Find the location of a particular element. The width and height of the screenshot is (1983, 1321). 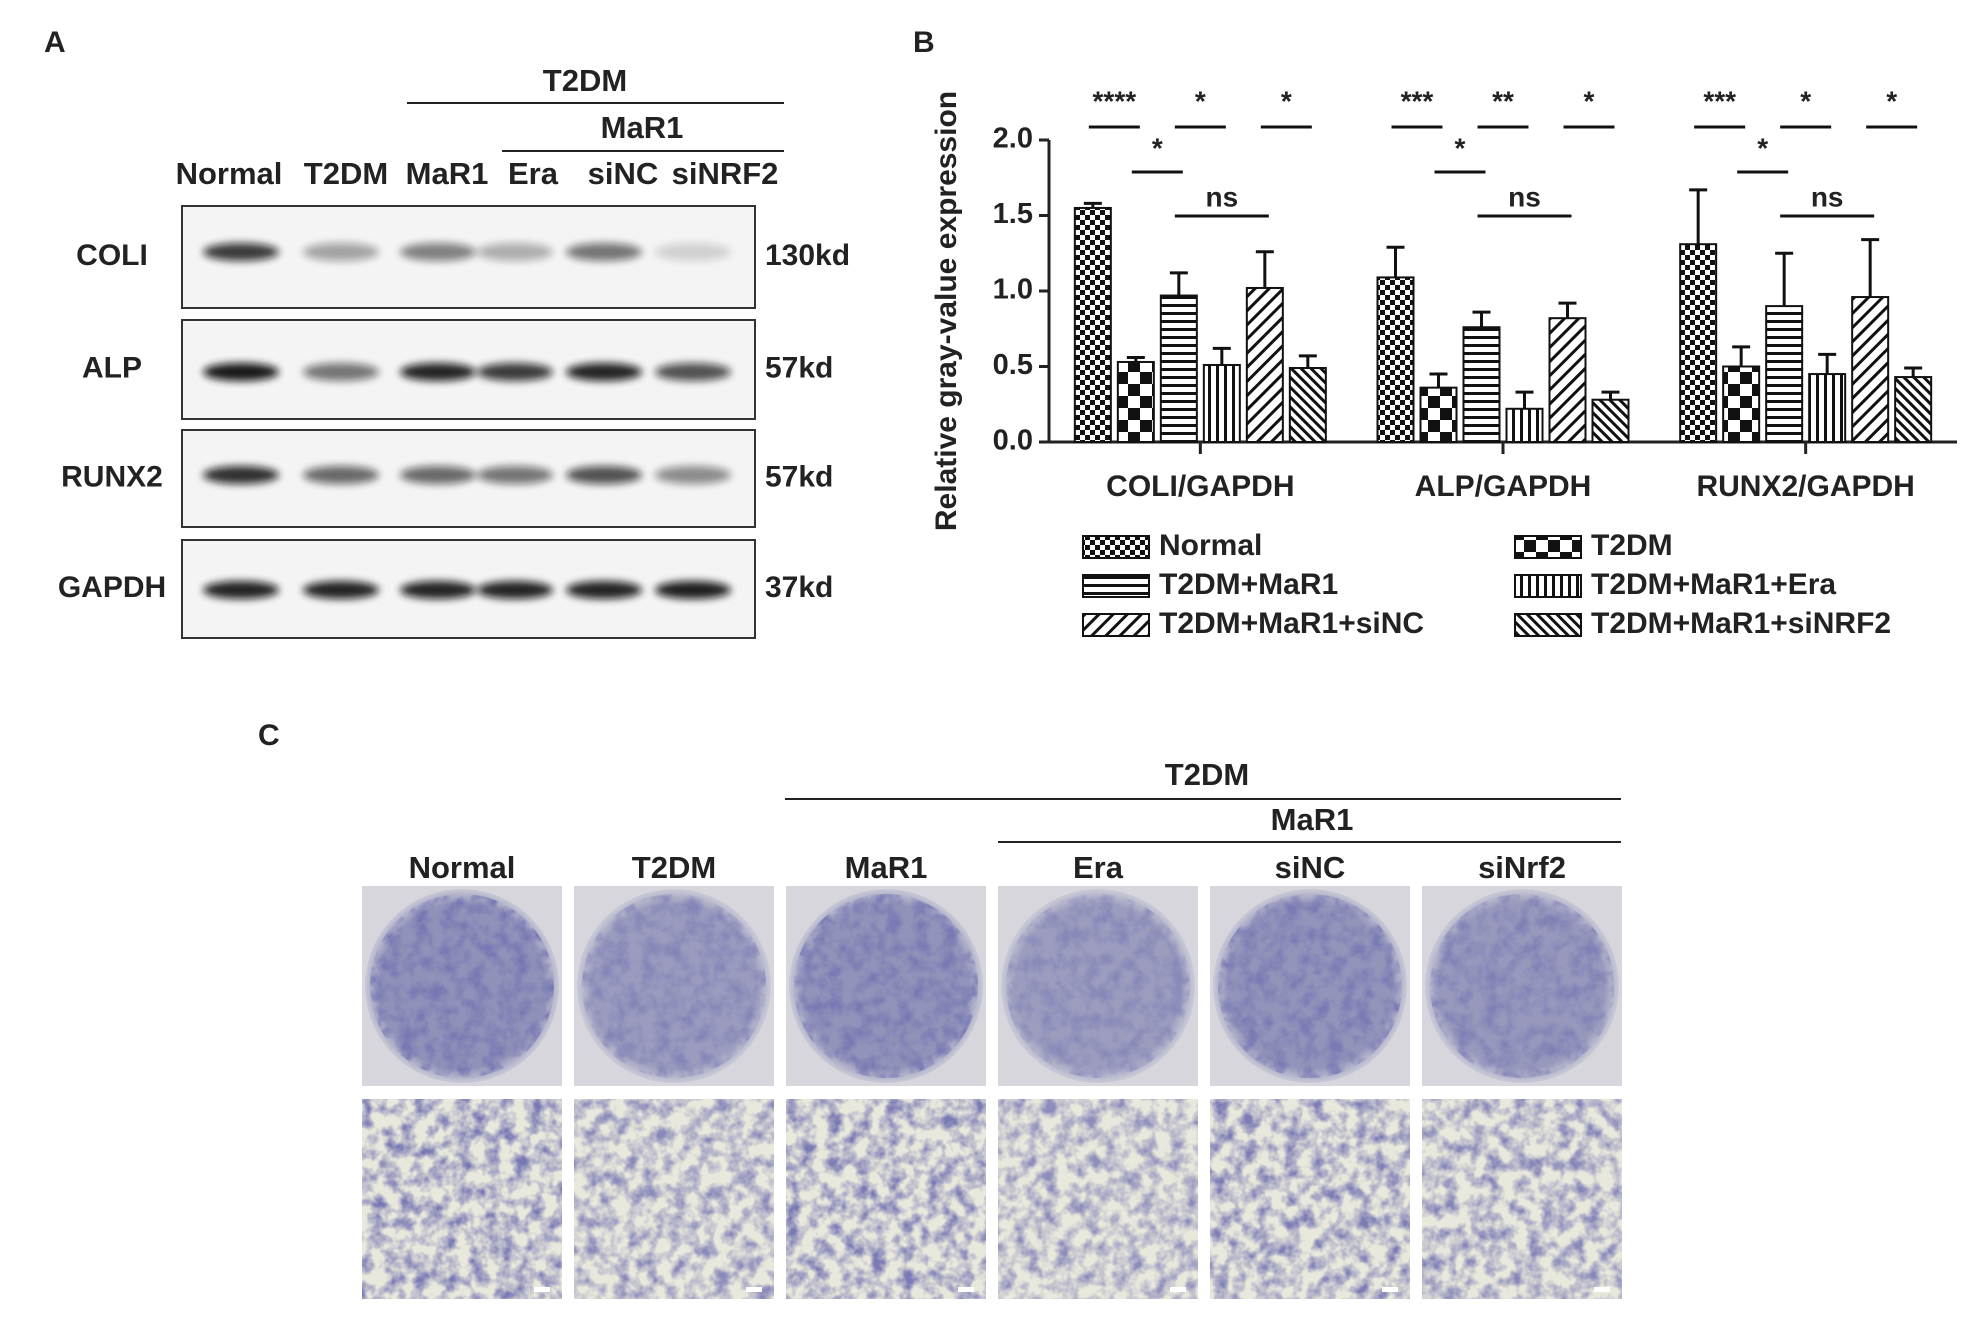

column-label: T2DM is located at coordinates (674, 867).